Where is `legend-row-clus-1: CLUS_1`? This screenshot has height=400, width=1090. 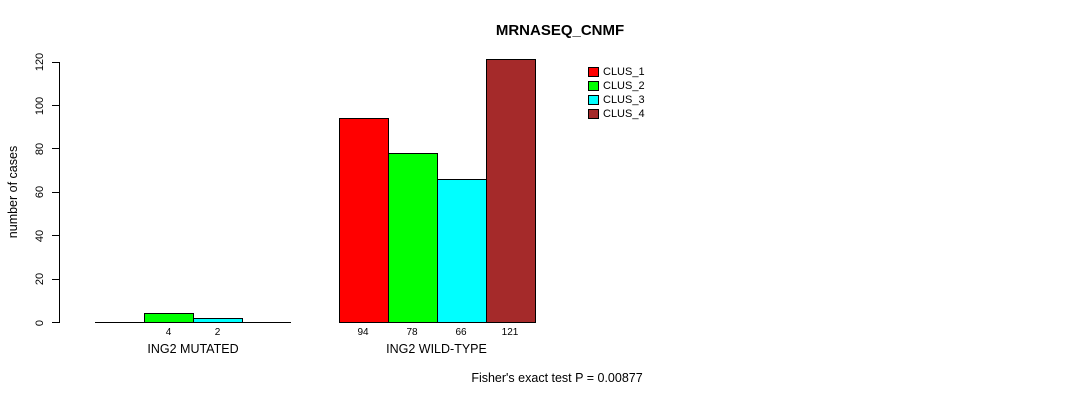
legend-row-clus-1: CLUS_1 is located at coordinates (616, 72).